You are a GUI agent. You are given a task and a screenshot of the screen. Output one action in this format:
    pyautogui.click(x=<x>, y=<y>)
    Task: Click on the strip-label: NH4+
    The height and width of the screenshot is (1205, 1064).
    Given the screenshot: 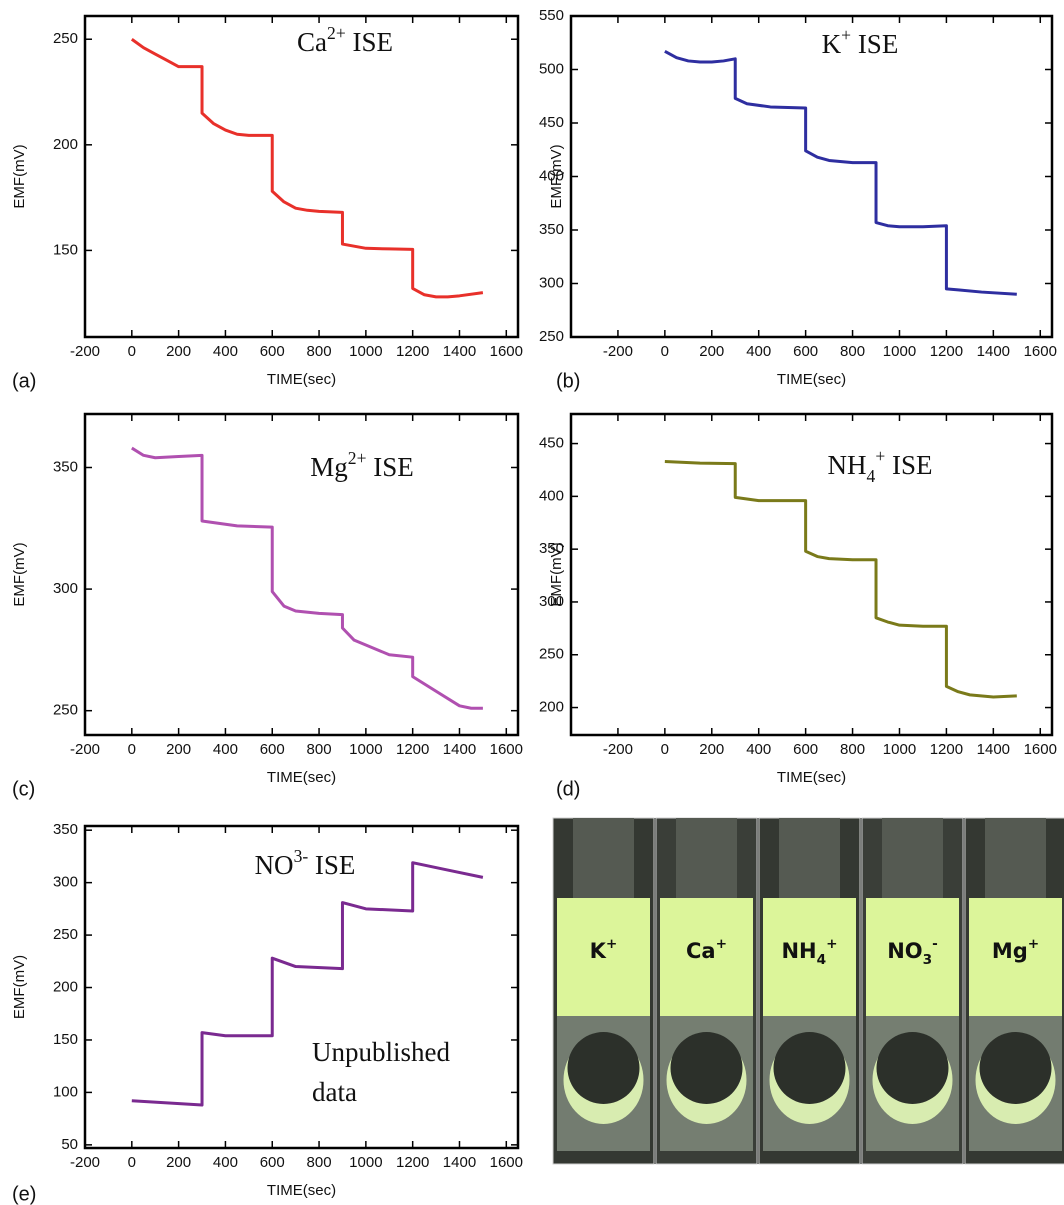 What is the action you would take?
    pyautogui.click(x=809, y=952)
    